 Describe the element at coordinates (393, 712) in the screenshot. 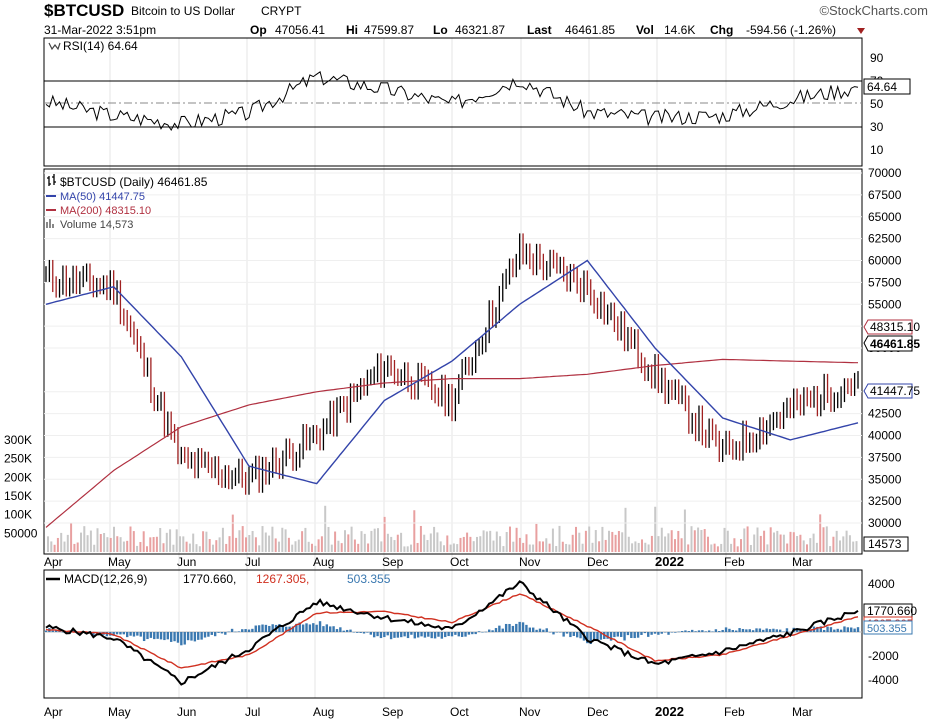

I see `x-tick-label: Sep` at that location.